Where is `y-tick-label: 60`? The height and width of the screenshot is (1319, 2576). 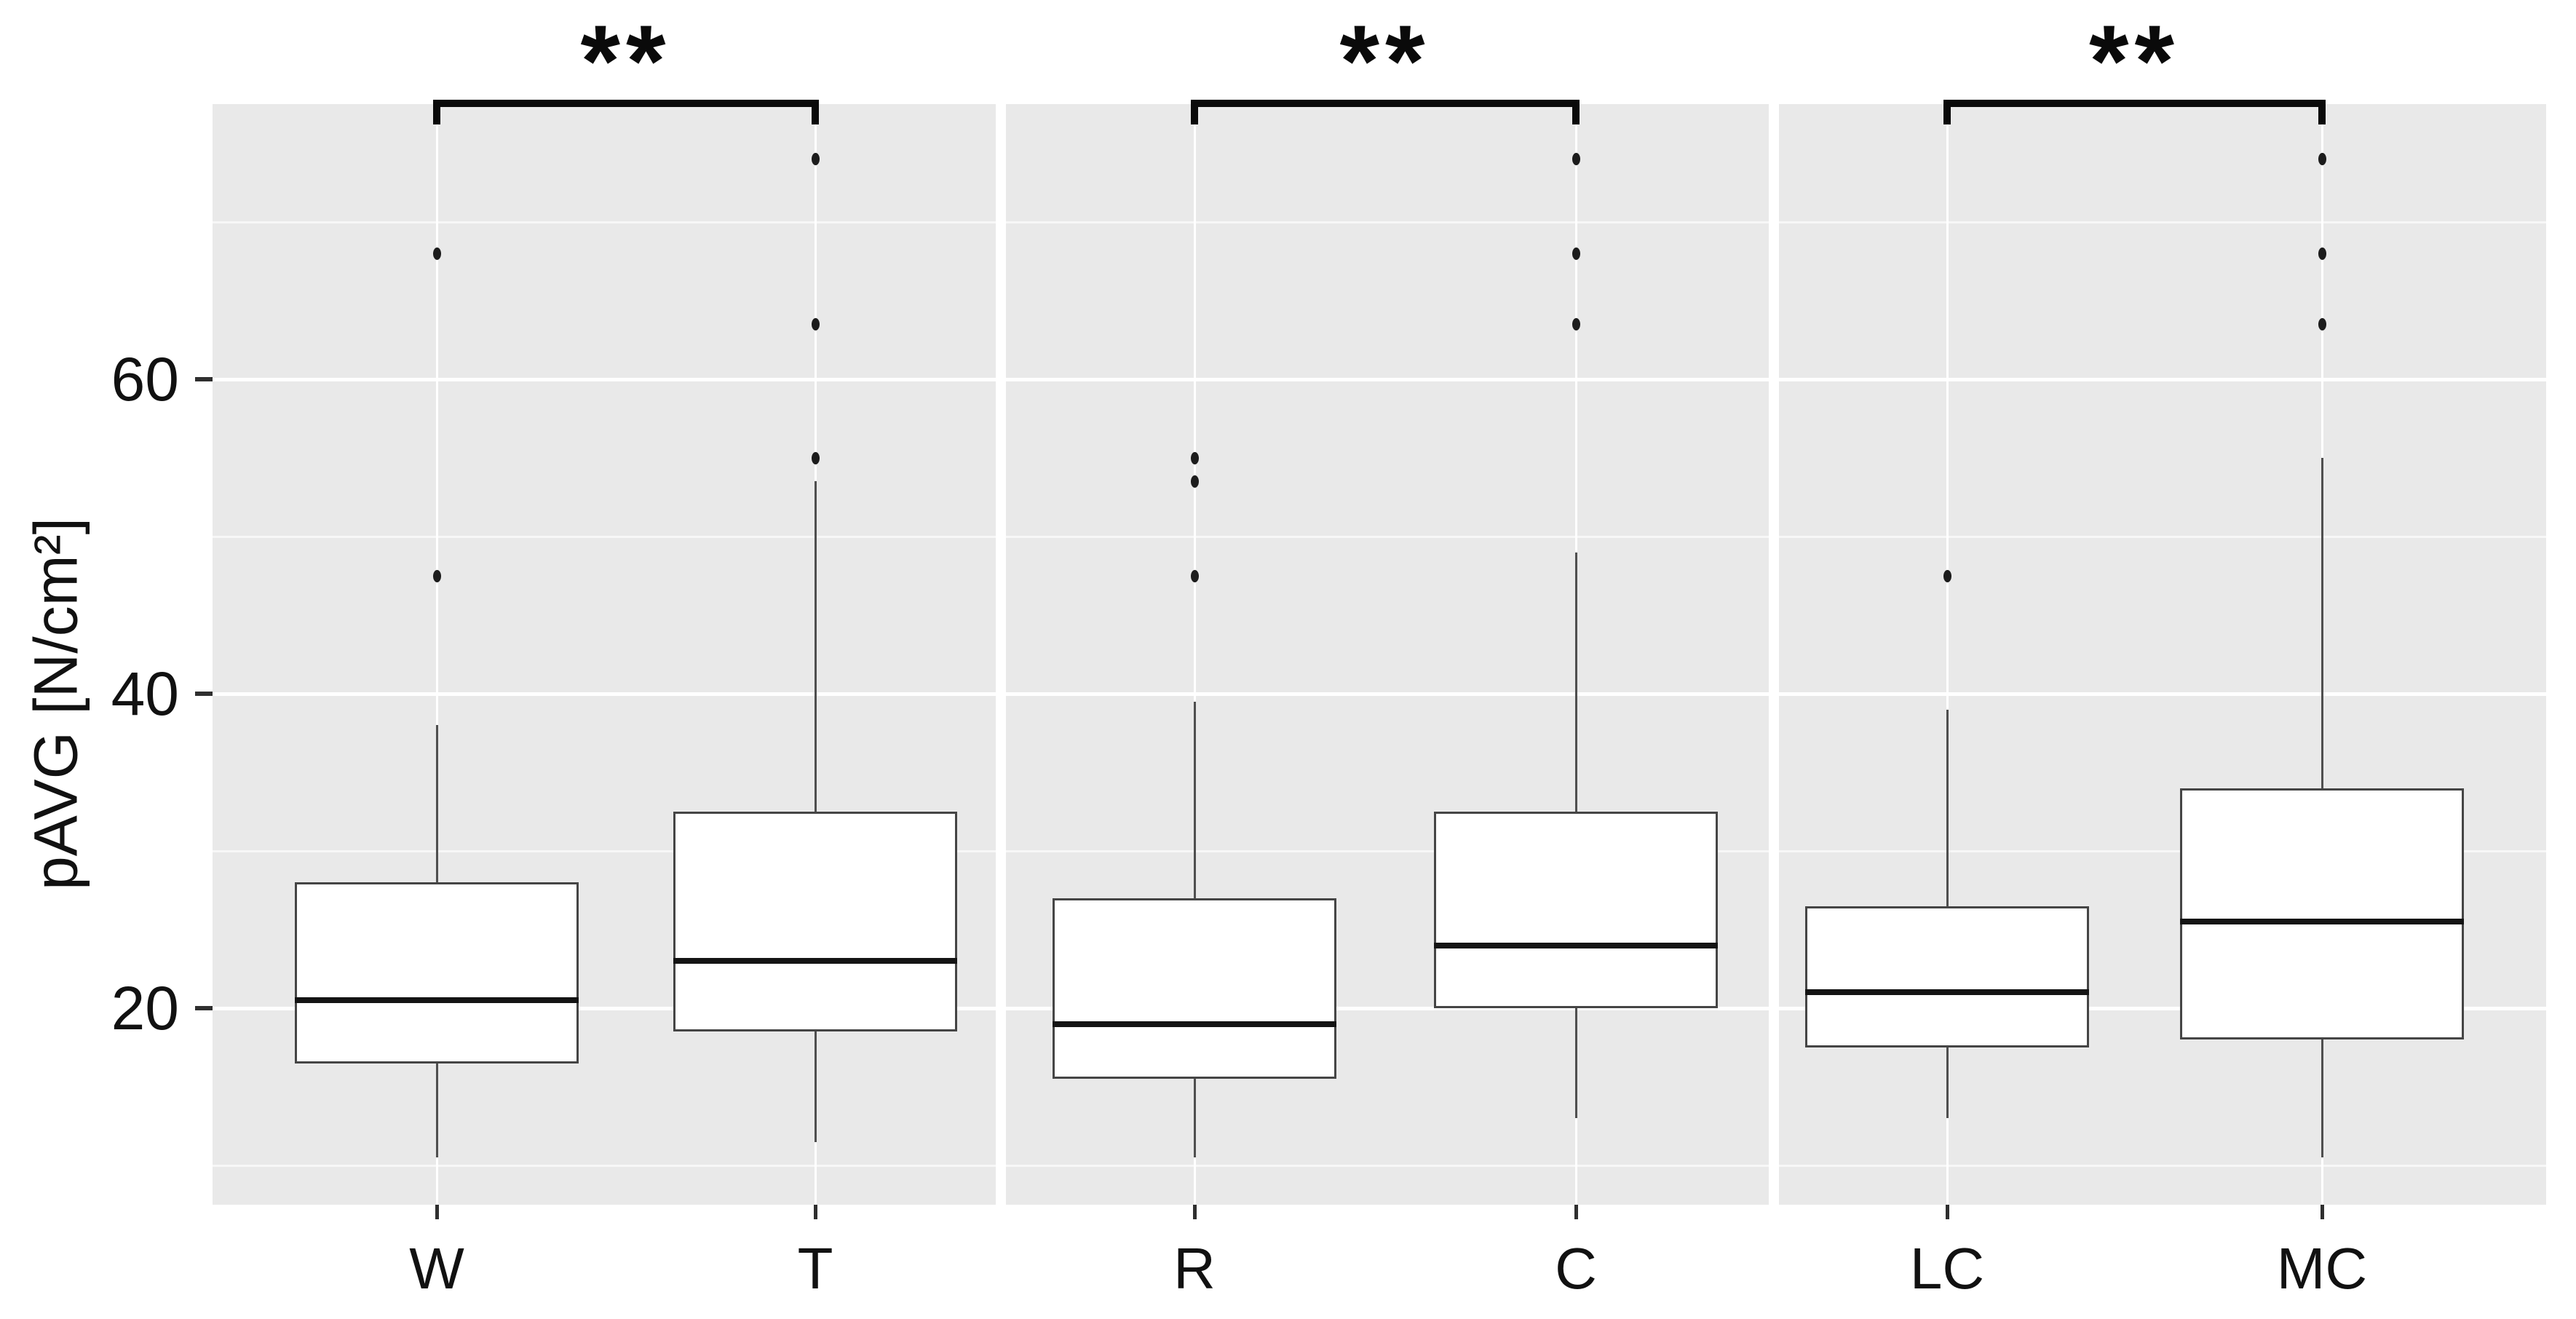
y-tick-label: 60 is located at coordinates (145, 379).